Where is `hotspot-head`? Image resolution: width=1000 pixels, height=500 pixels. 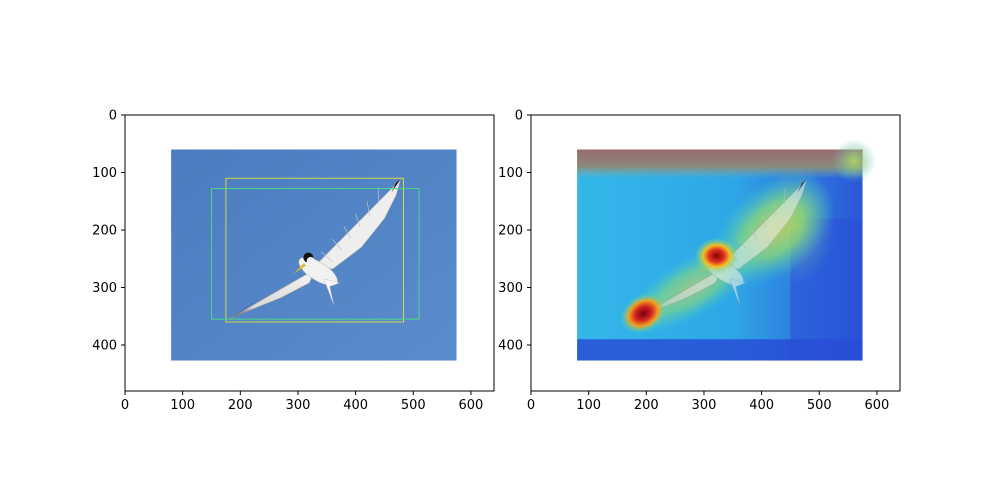
hotspot-head is located at coordinates (716, 255).